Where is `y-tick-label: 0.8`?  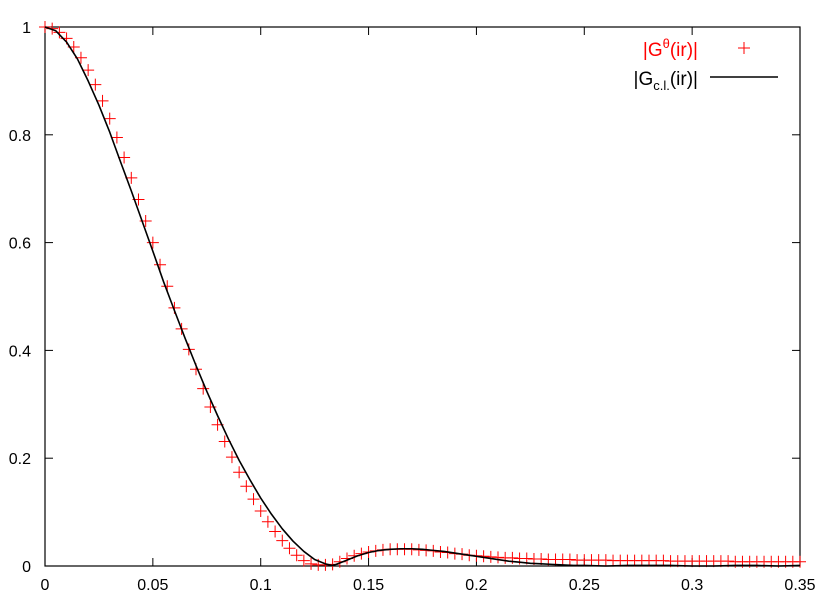
y-tick-label: 0.8 is located at coordinates (20, 136).